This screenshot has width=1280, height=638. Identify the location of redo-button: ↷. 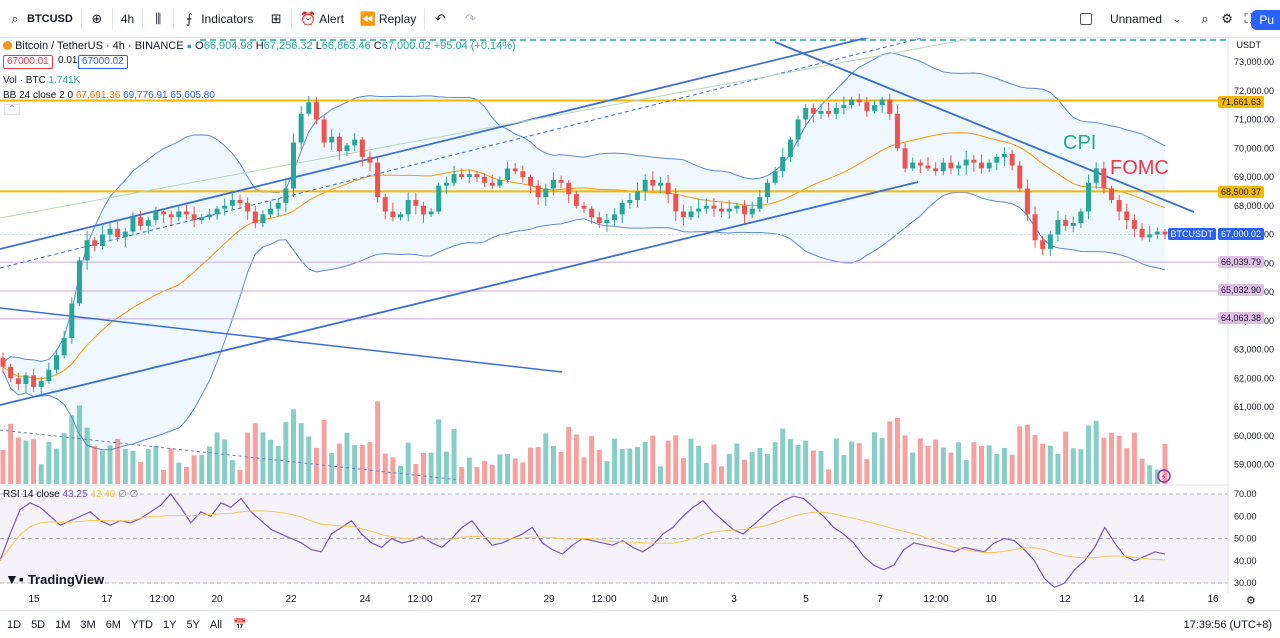
(470, 19).